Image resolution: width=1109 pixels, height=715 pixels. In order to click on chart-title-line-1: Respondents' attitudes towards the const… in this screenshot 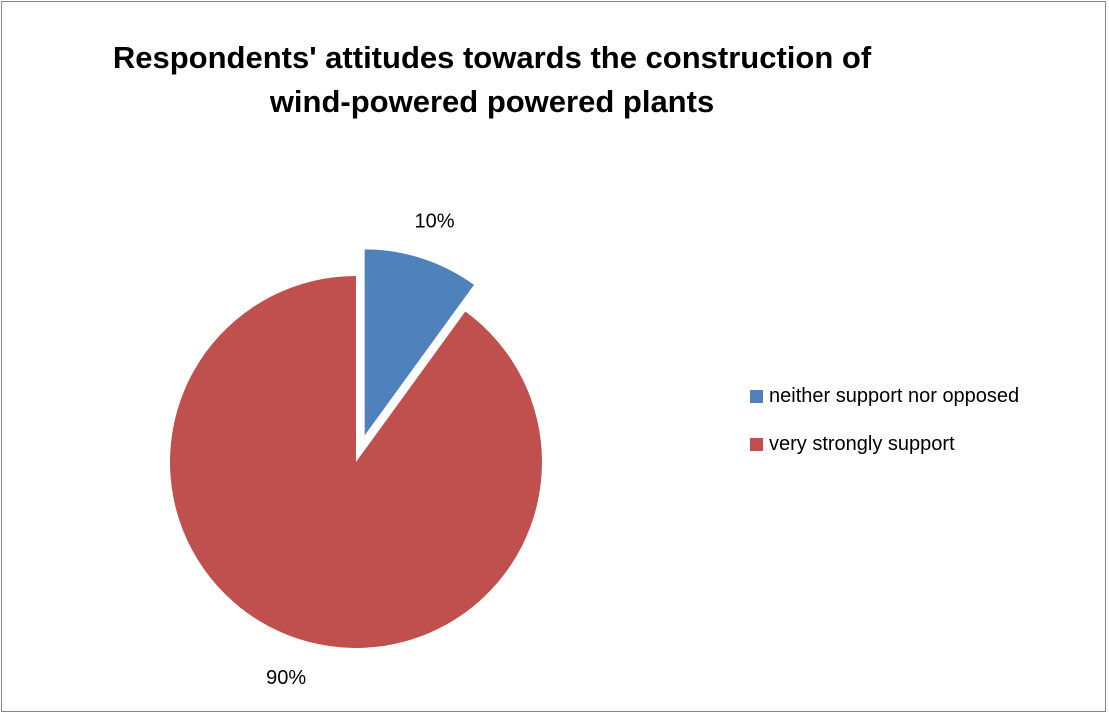, I will do `click(492, 57)`.